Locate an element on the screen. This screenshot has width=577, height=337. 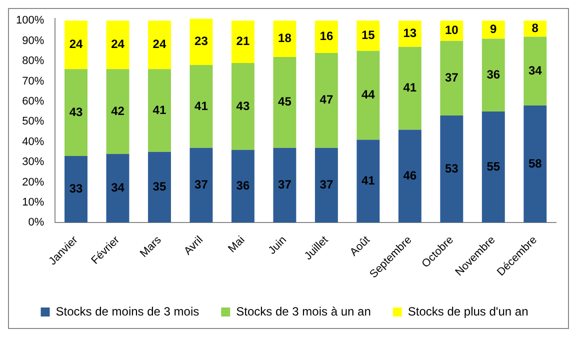
data-label: 42 is located at coordinates (118, 111).